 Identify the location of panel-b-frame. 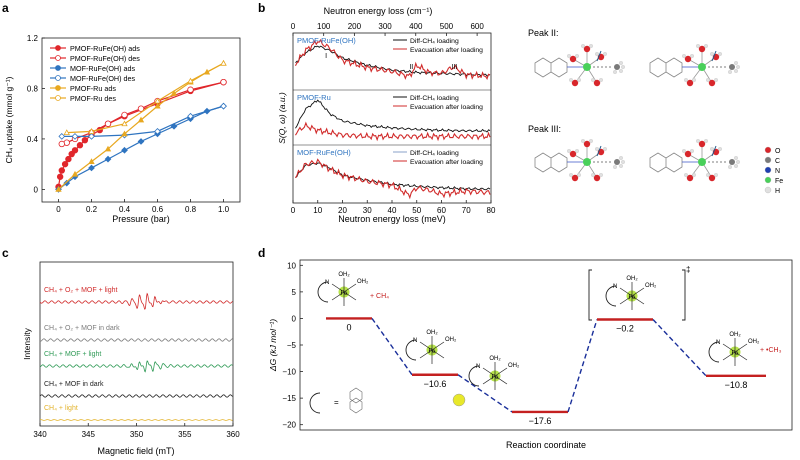
(392, 118).